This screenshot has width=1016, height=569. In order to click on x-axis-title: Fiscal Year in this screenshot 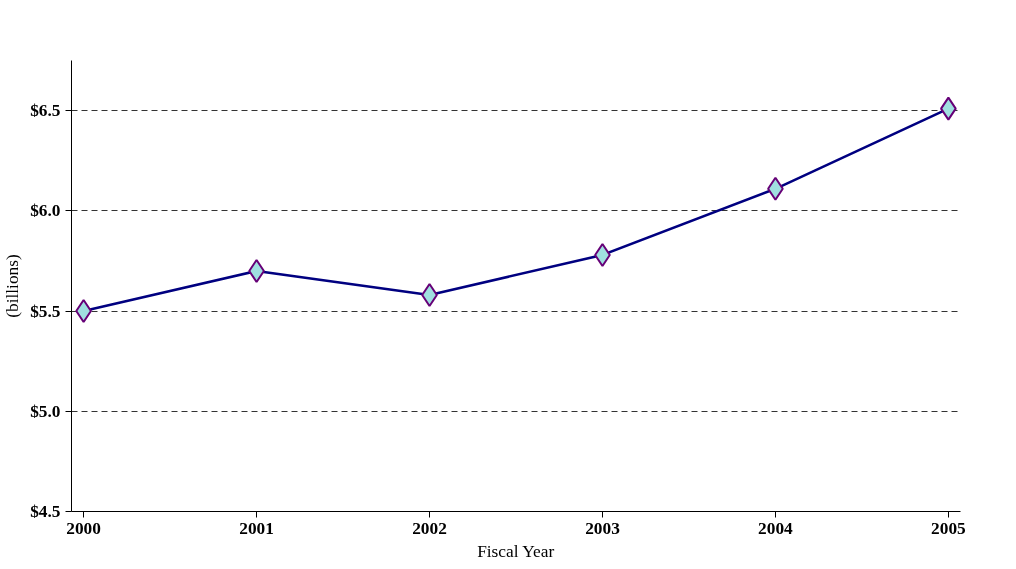, I will do `click(516, 551)`.